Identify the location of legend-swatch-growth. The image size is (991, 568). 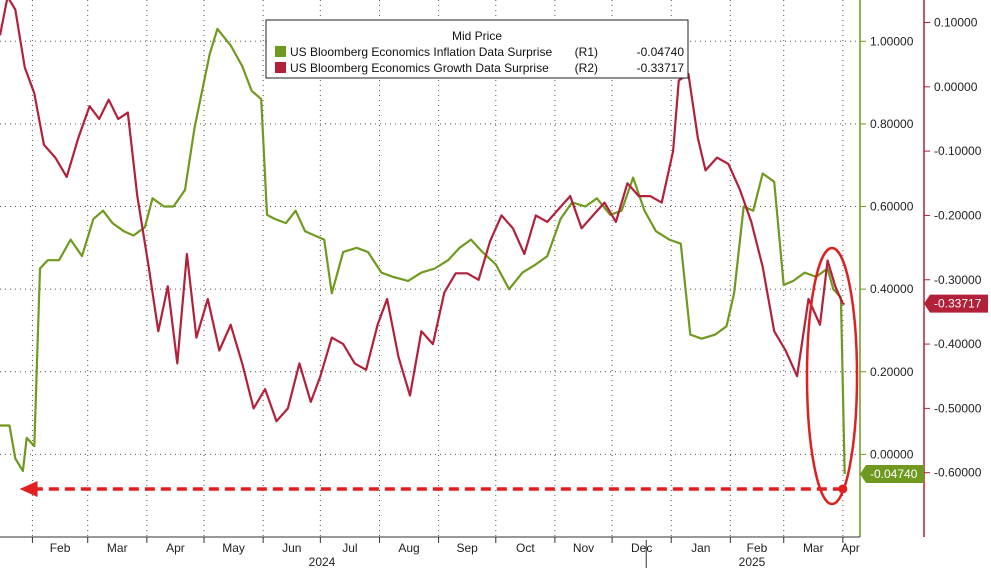
(280, 67).